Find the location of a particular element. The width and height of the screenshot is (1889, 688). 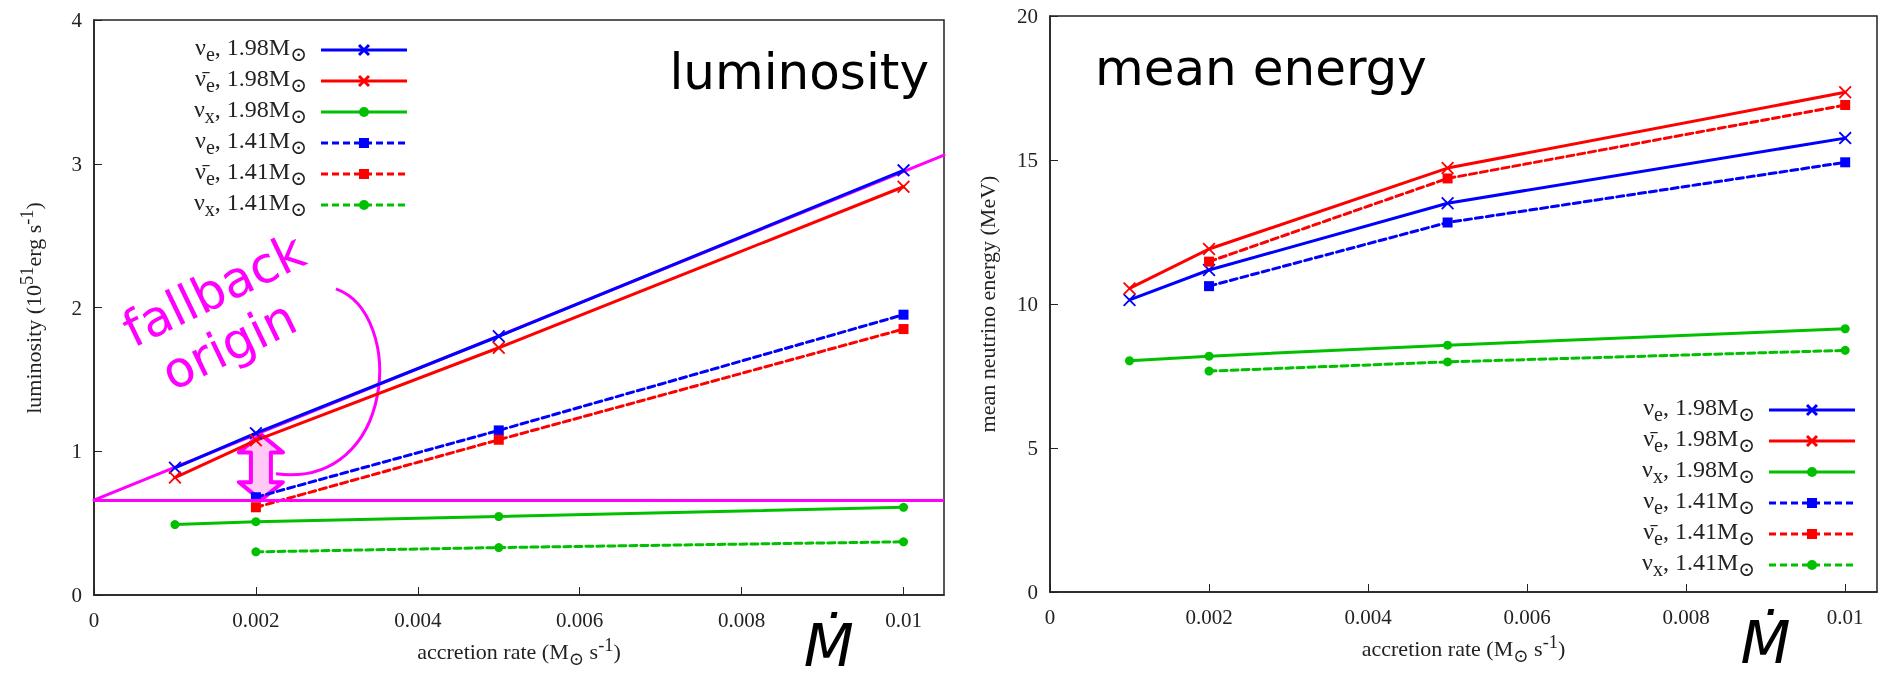

text: mean energy is located at coordinates (1261, 68).